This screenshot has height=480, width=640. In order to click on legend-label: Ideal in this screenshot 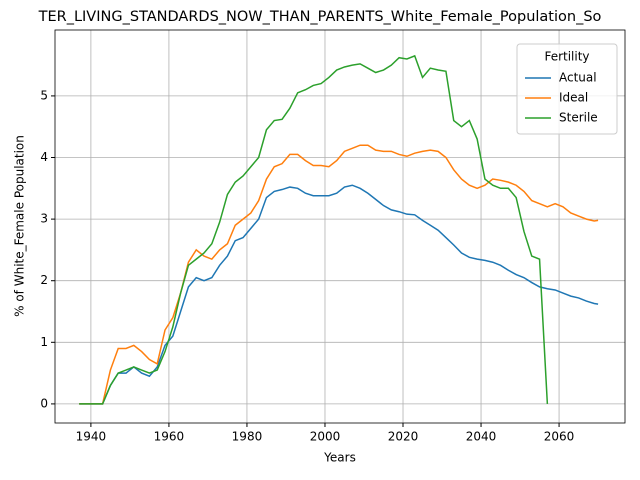, I will do `click(573, 98)`.